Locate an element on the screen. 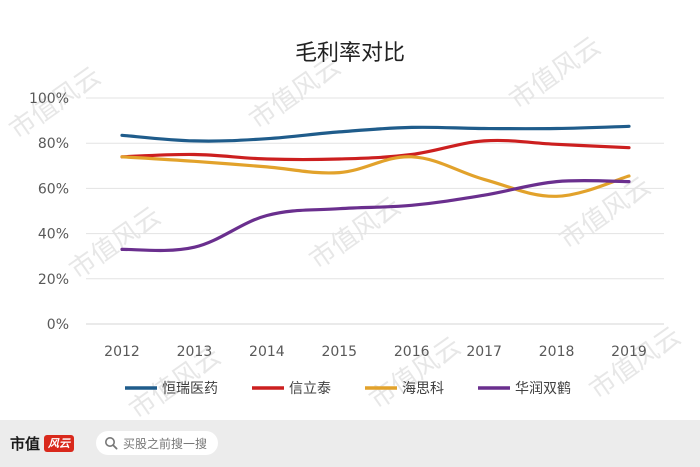 This screenshot has height=467, width=700. legend-label: 恒瑞医药 is located at coordinates (190, 389).